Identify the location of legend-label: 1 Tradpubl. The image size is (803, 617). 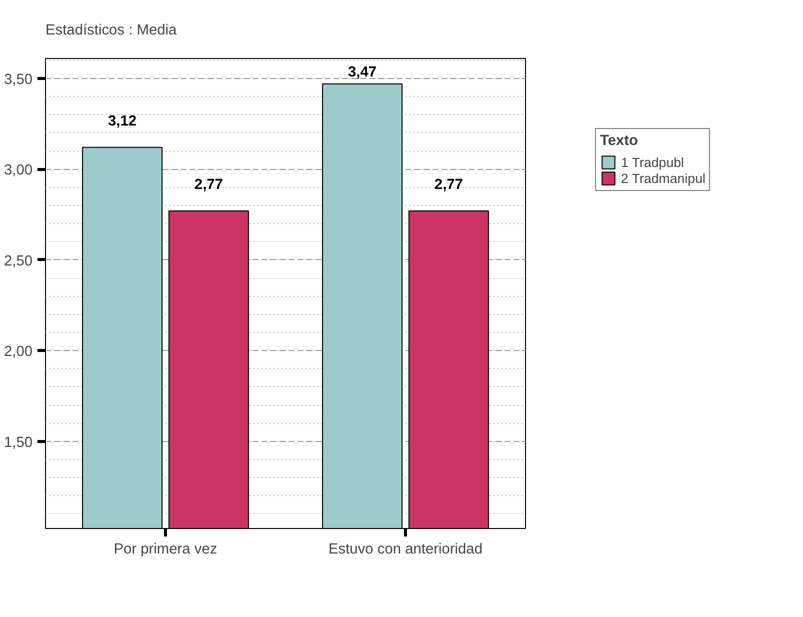
(652, 162).